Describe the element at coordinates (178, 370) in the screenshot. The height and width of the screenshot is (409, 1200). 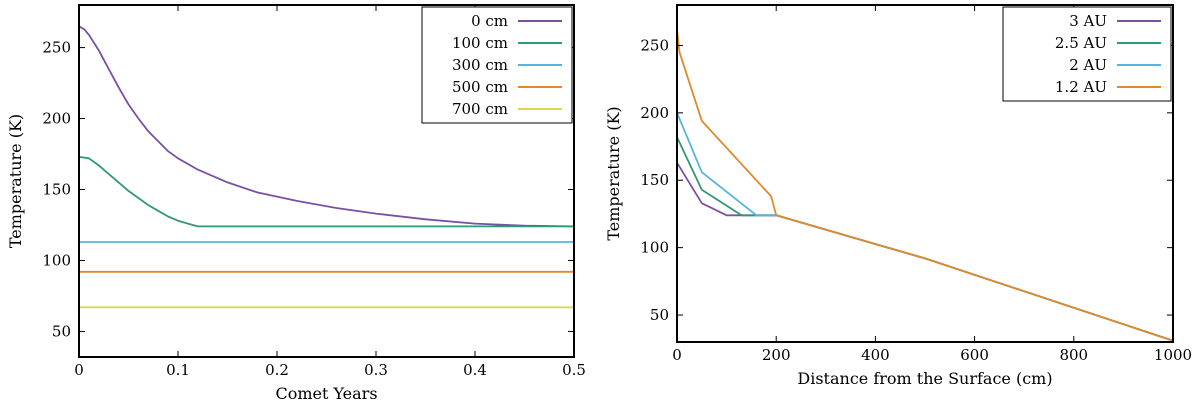
I see `x-tick-label: 0.1` at that location.